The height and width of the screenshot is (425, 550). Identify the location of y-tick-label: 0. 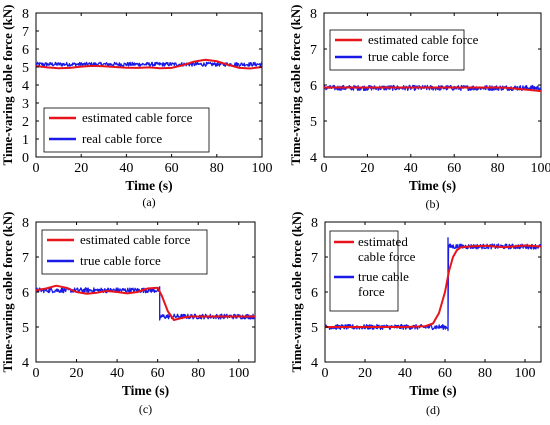
(25, 158).